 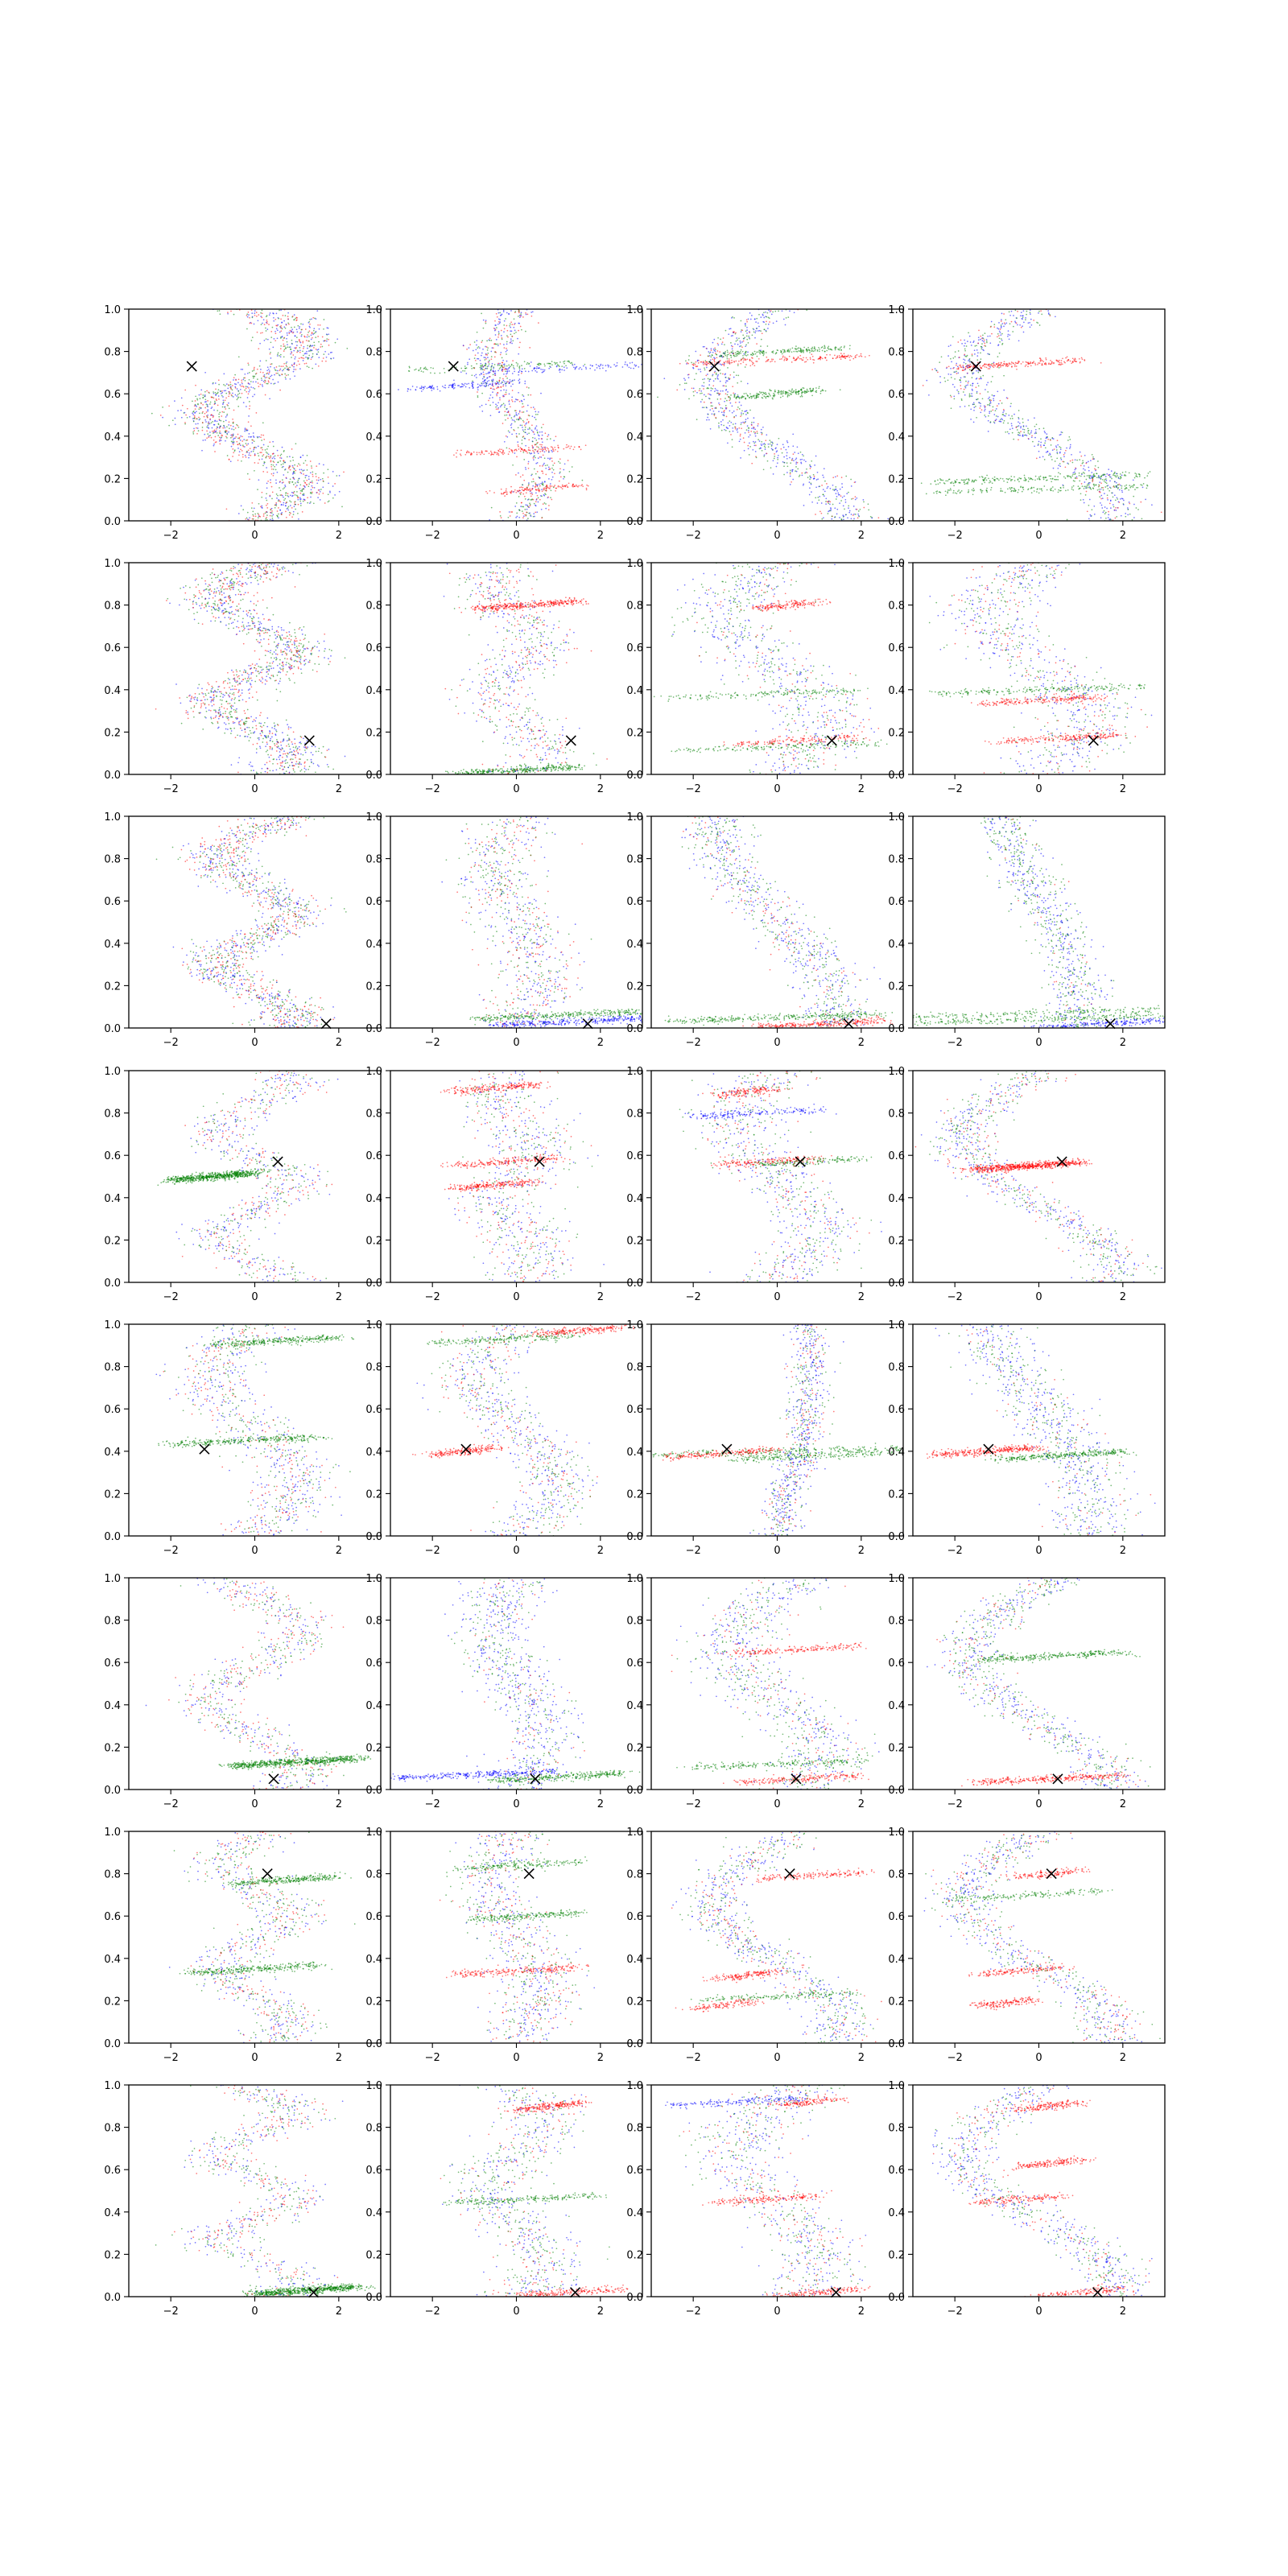 I want to click on y-tick-label: 1.0, so click(x=112, y=310).